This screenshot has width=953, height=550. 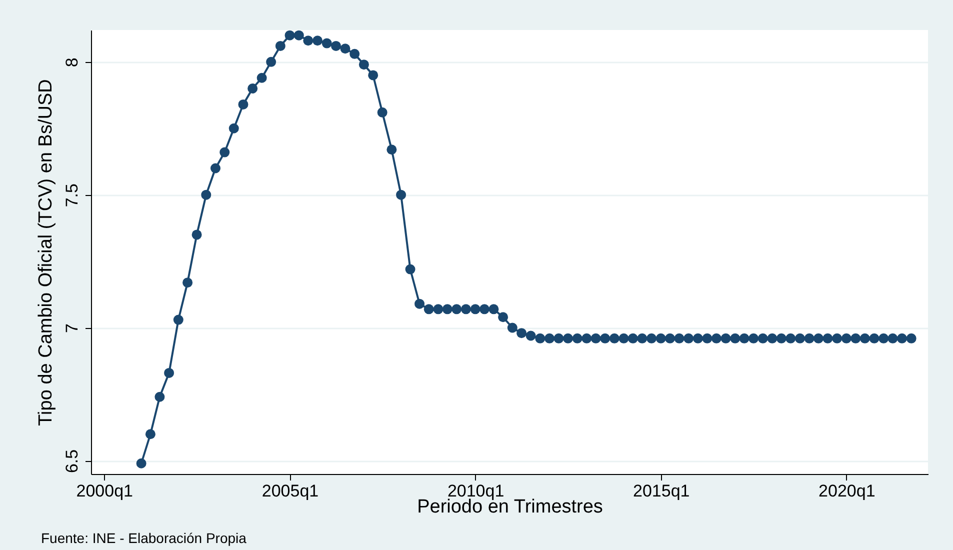 I want to click on source-note: Fuente: INE - Elaboración Propia, so click(x=144, y=538).